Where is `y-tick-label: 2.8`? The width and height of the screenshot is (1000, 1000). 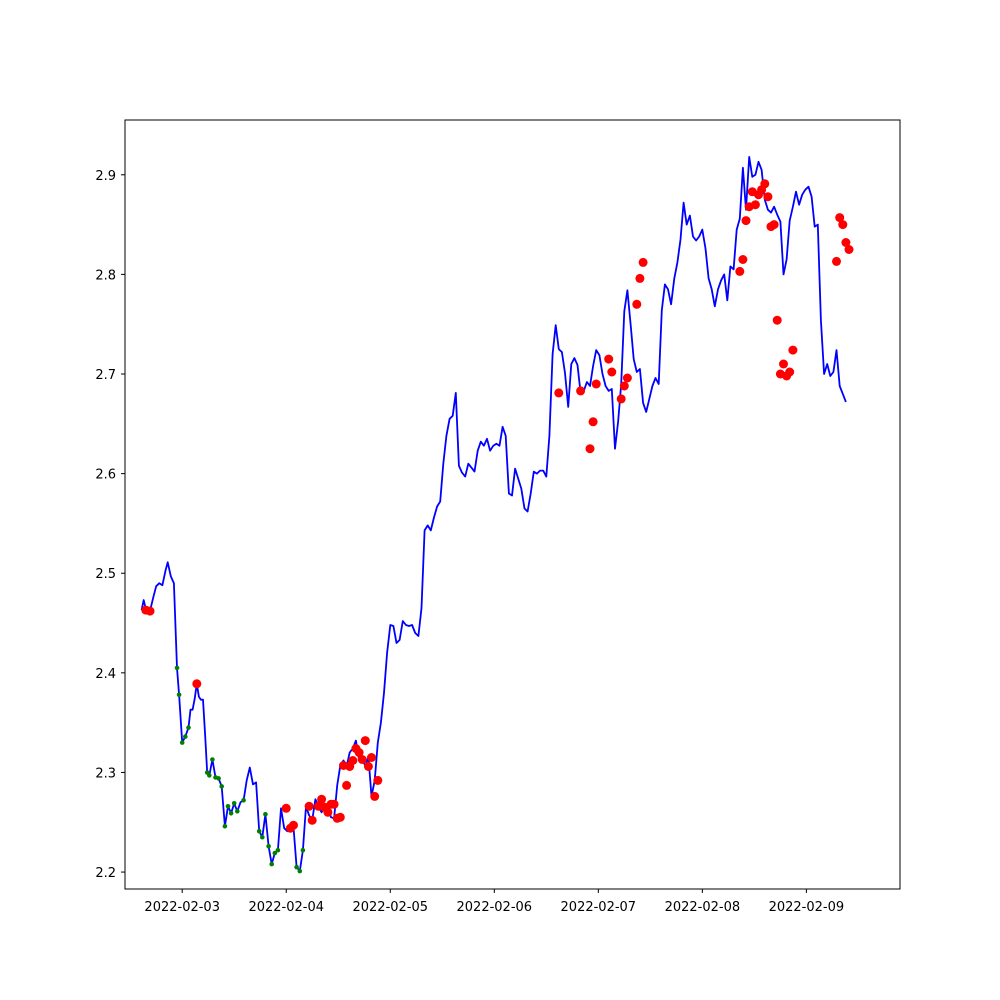
y-tick-label: 2.8 is located at coordinates (105, 275).